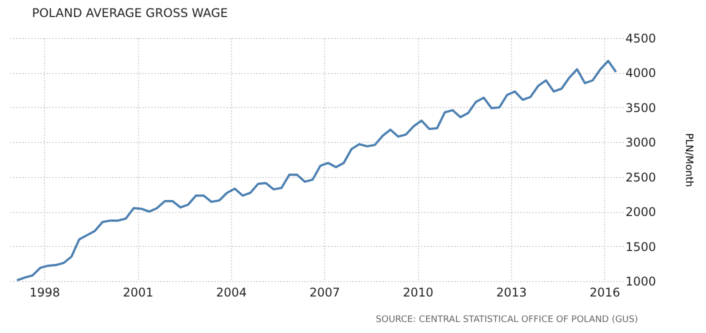  I want to click on y-tick-label: 2000, so click(641, 212).